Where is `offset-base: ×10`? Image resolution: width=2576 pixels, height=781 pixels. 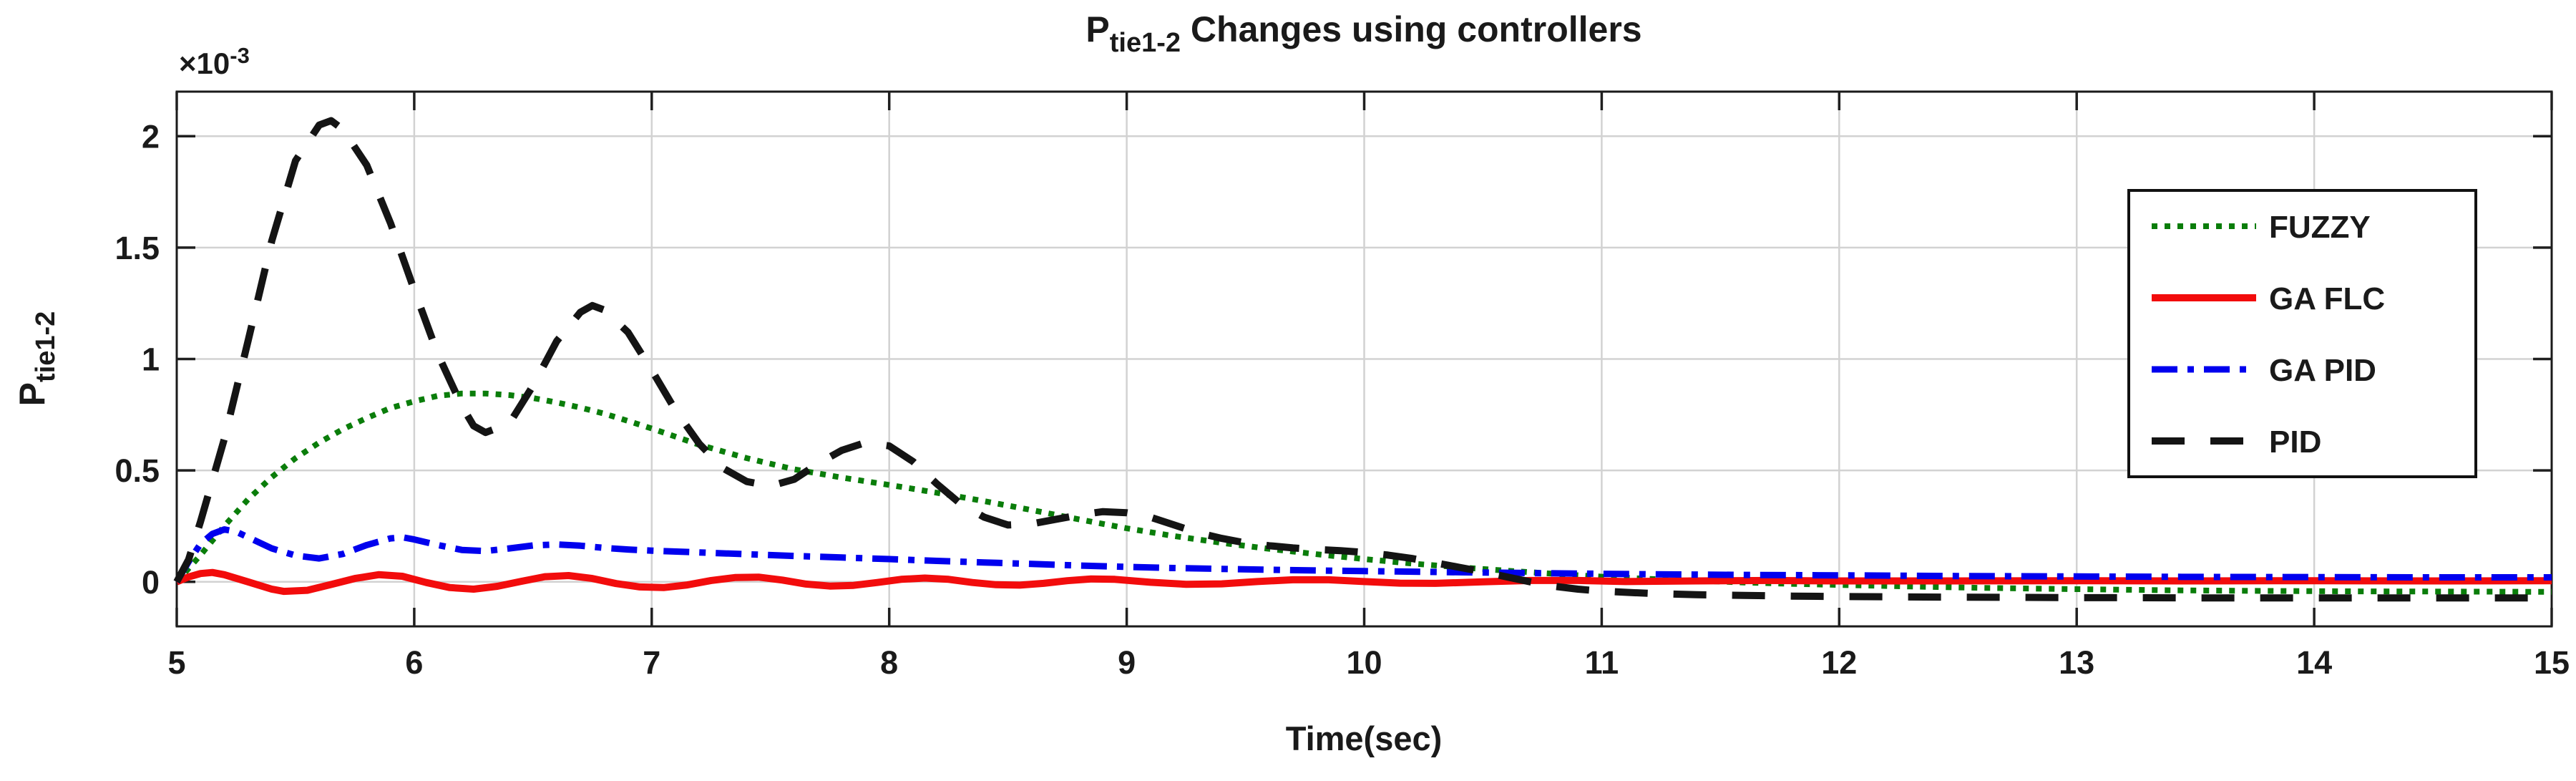 offset-base: ×10 is located at coordinates (204, 64).